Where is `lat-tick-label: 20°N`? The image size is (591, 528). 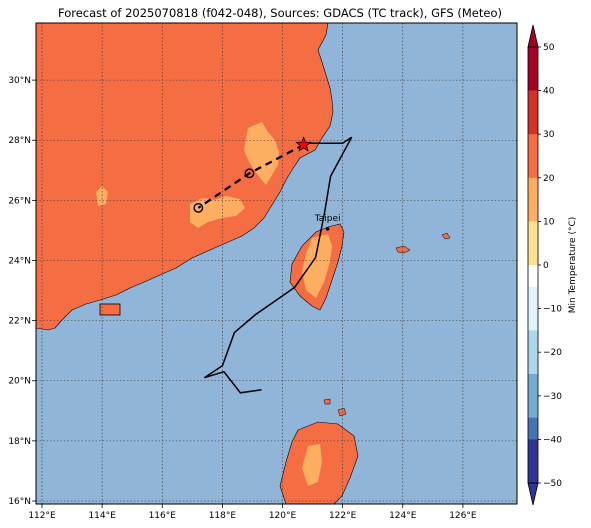 lat-tick-label: 20°N is located at coordinates (19, 382).